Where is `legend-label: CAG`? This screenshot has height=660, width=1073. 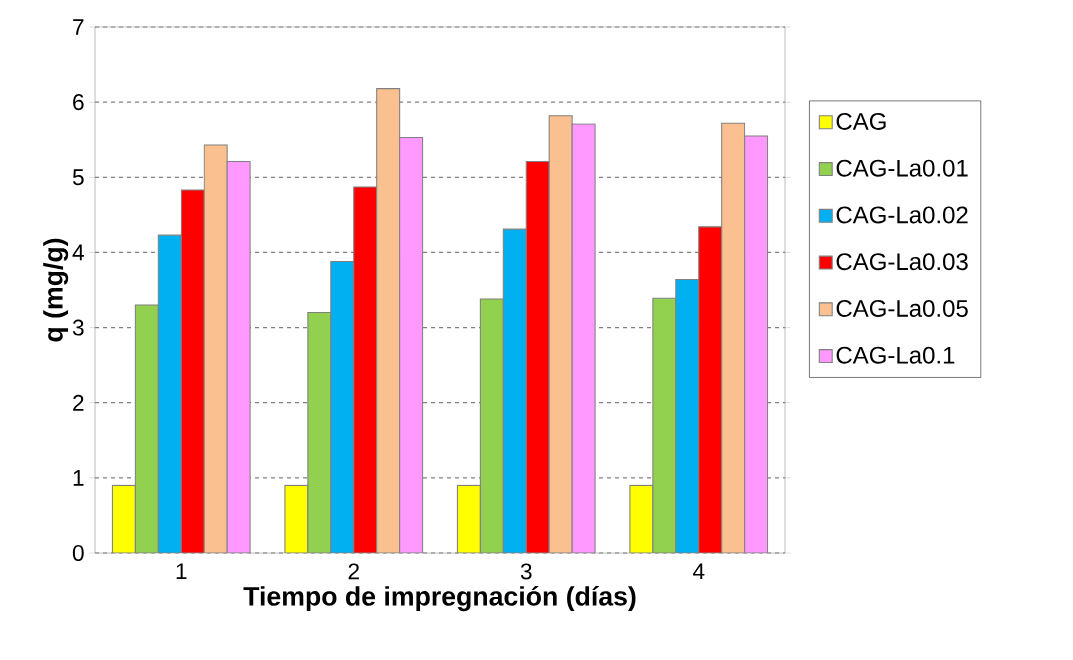
legend-label: CAG is located at coordinates (861, 121).